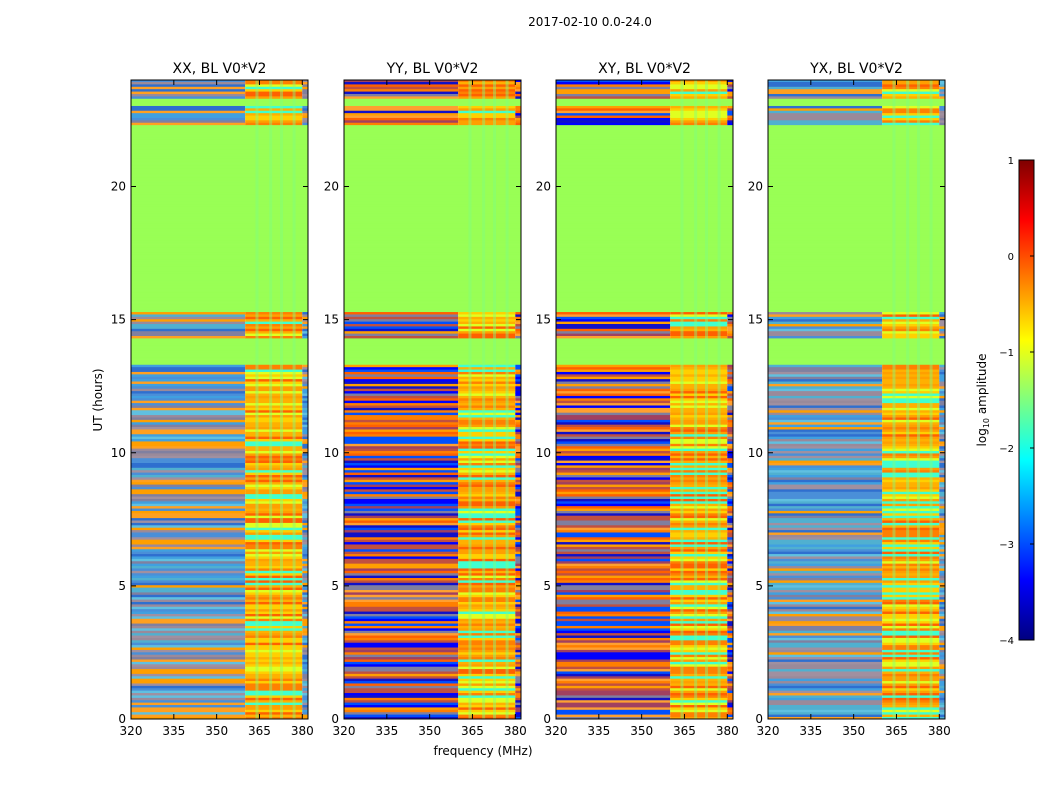 This screenshot has width=1050, height=804. Describe the element at coordinates (856, 399) in the screenshot. I see `panel-frame` at that location.